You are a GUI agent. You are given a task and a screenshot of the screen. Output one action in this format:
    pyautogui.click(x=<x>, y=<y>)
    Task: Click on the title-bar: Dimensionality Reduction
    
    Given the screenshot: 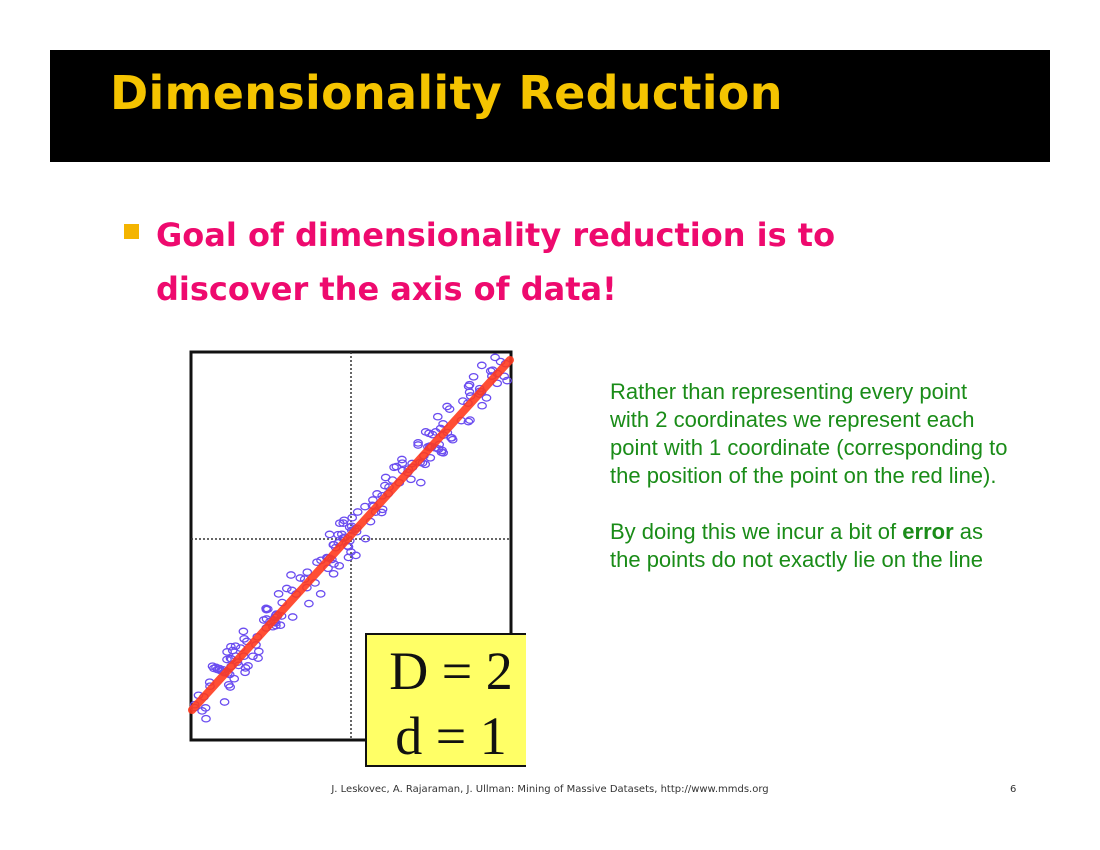 What is the action you would take?
    pyautogui.click(x=550, y=106)
    